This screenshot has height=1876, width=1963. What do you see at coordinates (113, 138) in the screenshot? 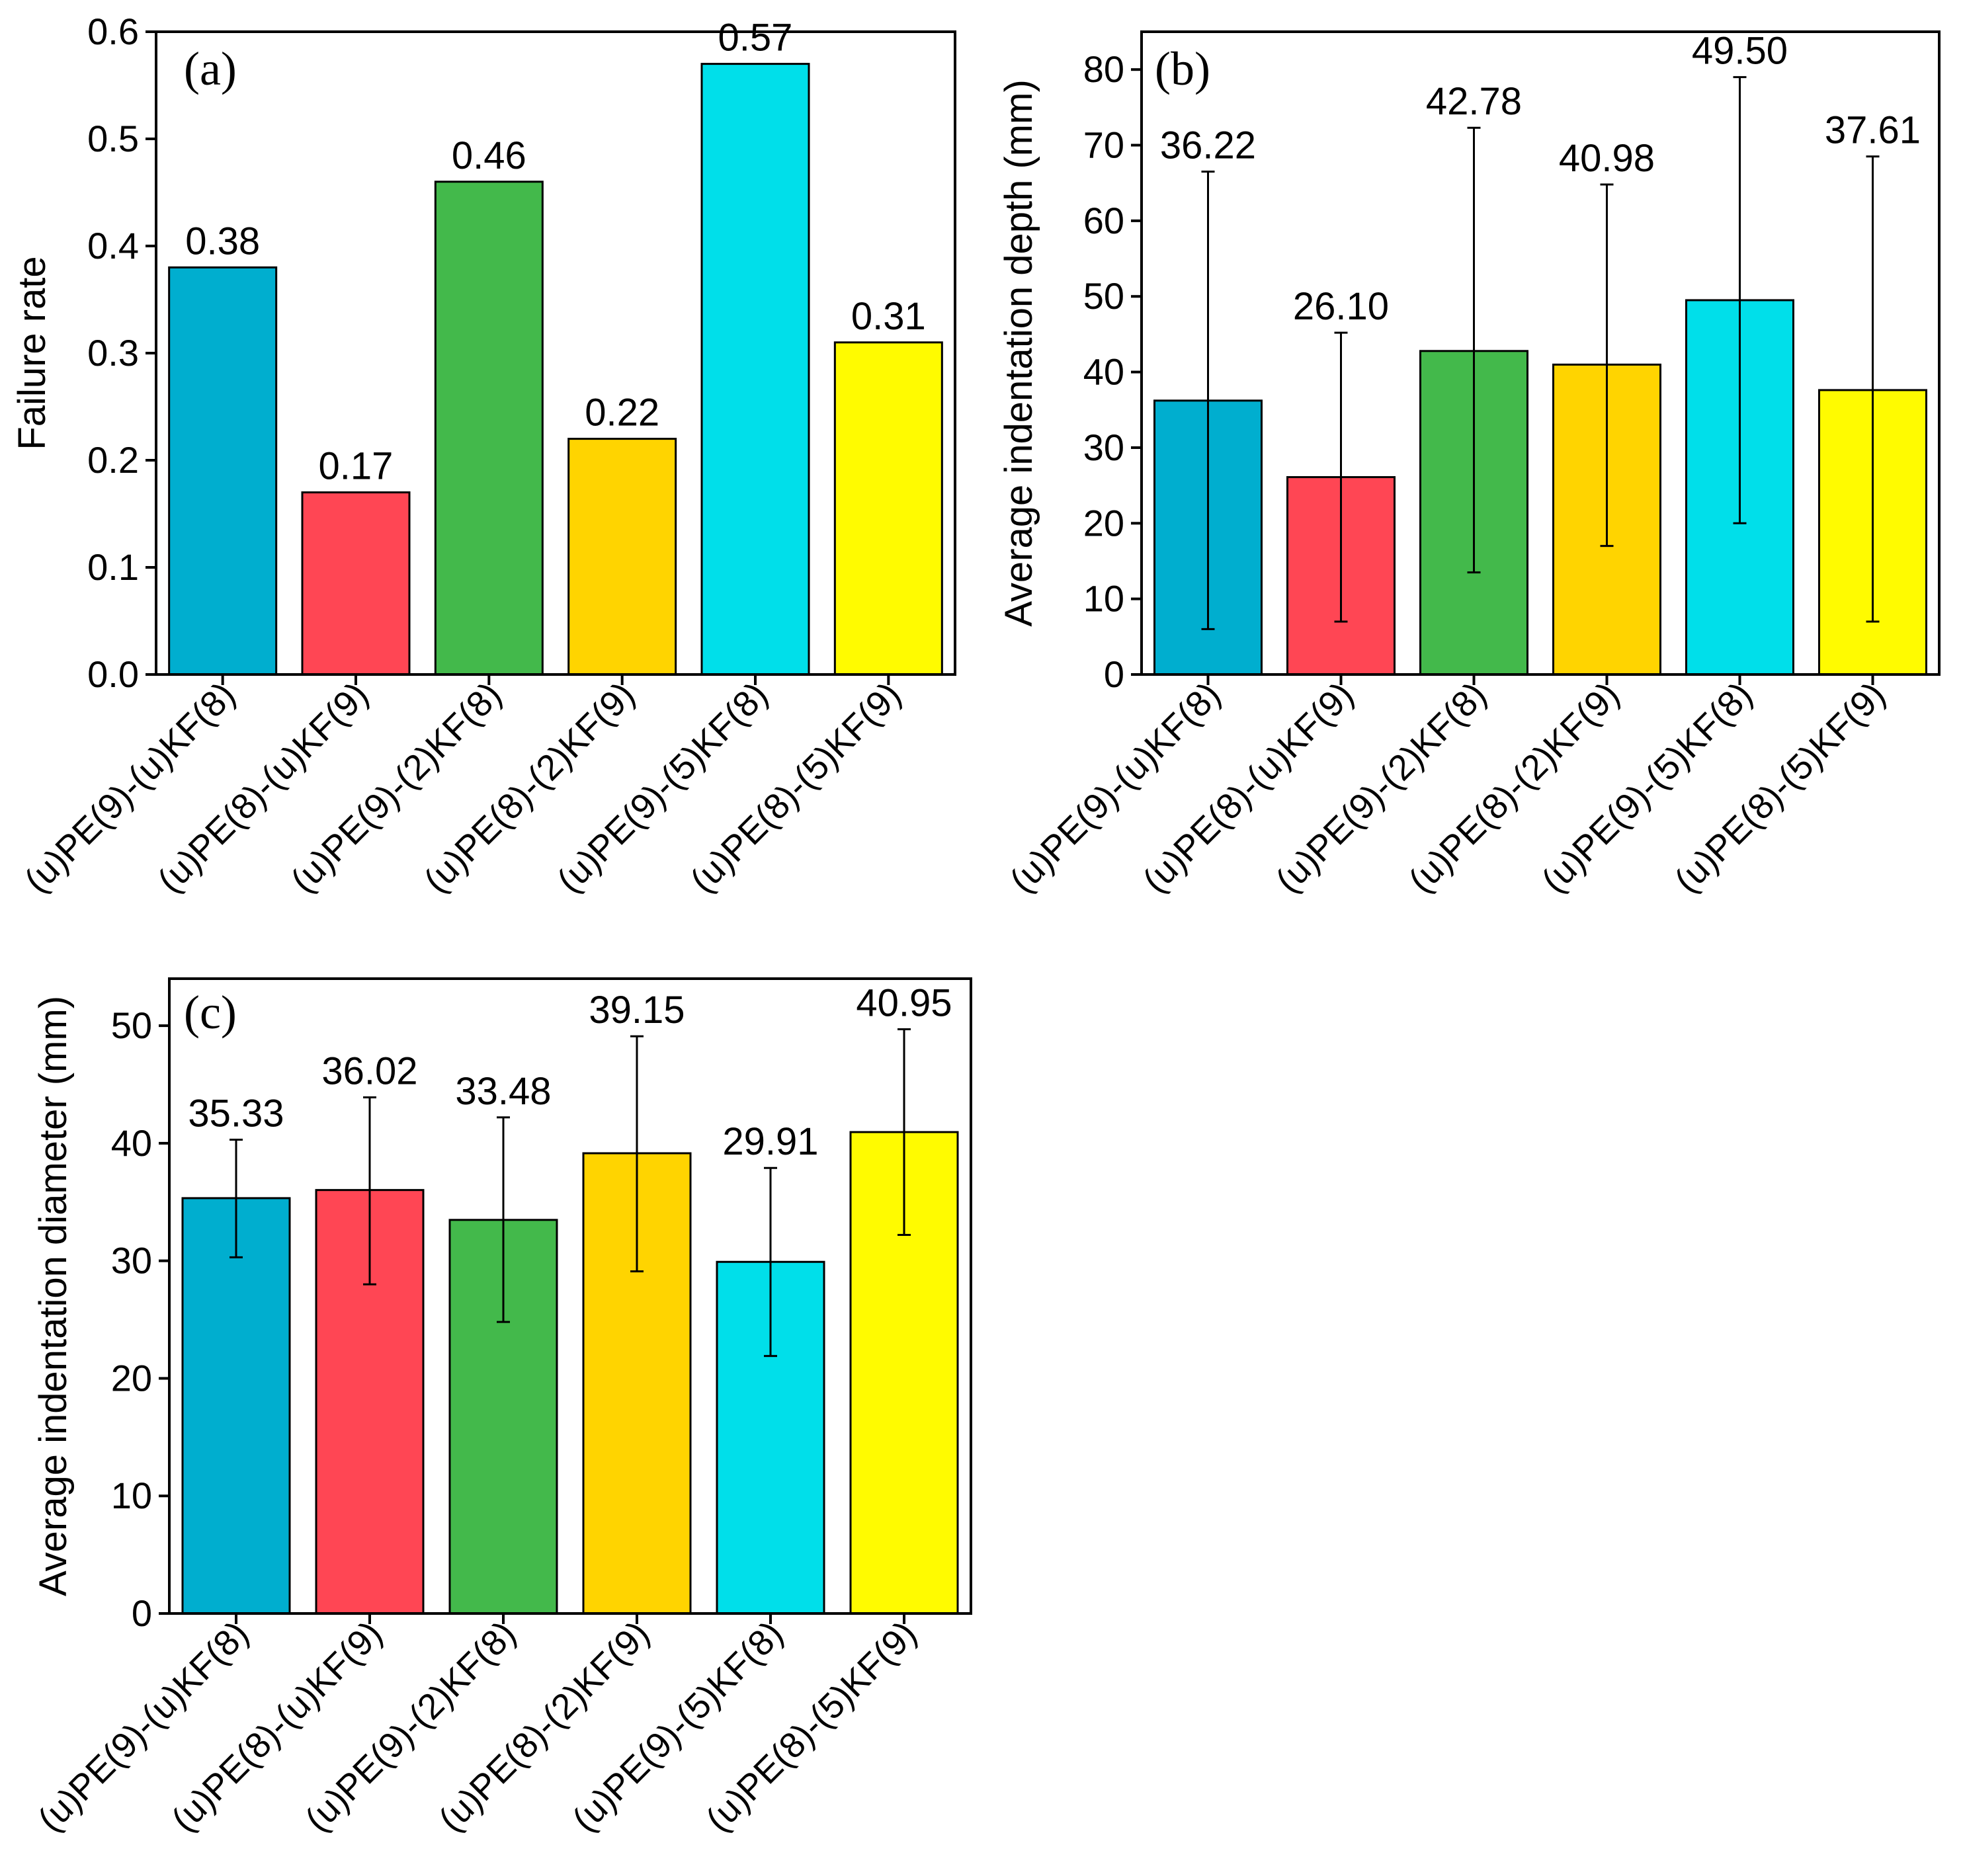
I see `y-tick-label: 0.5` at bounding box center [113, 138].